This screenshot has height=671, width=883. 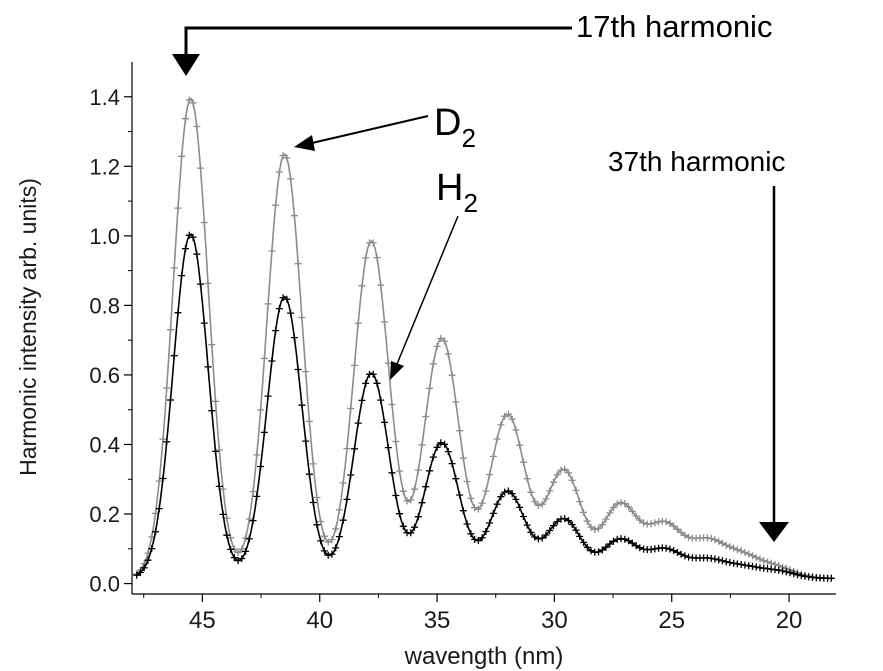 What do you see at coordinates (696, 161) in the screenshot?
I see `harmonic-37-label: 37th harmonic` at bounding box center [696, 161].